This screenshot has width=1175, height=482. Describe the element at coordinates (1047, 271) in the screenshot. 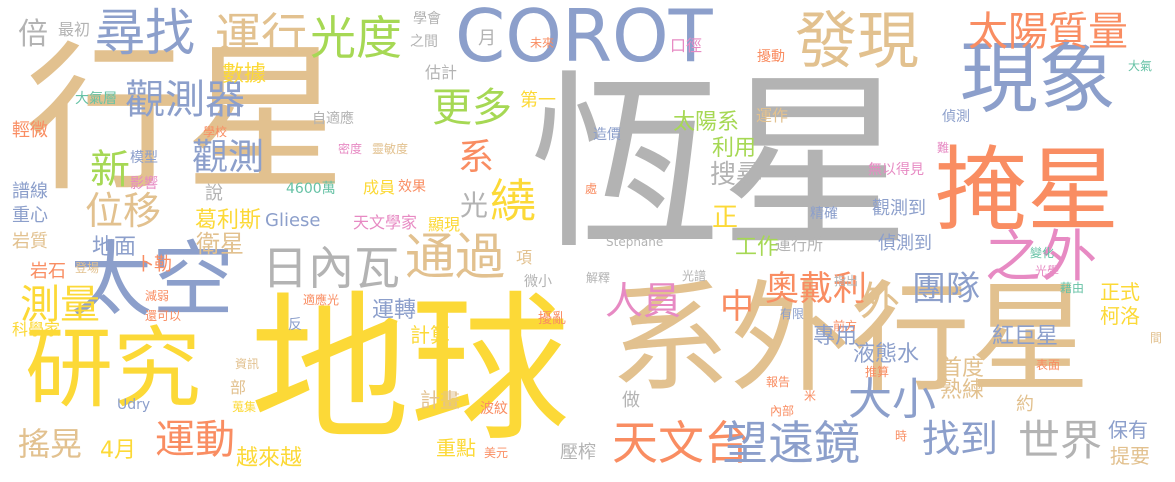

I see `word-112: 光學` at that location.